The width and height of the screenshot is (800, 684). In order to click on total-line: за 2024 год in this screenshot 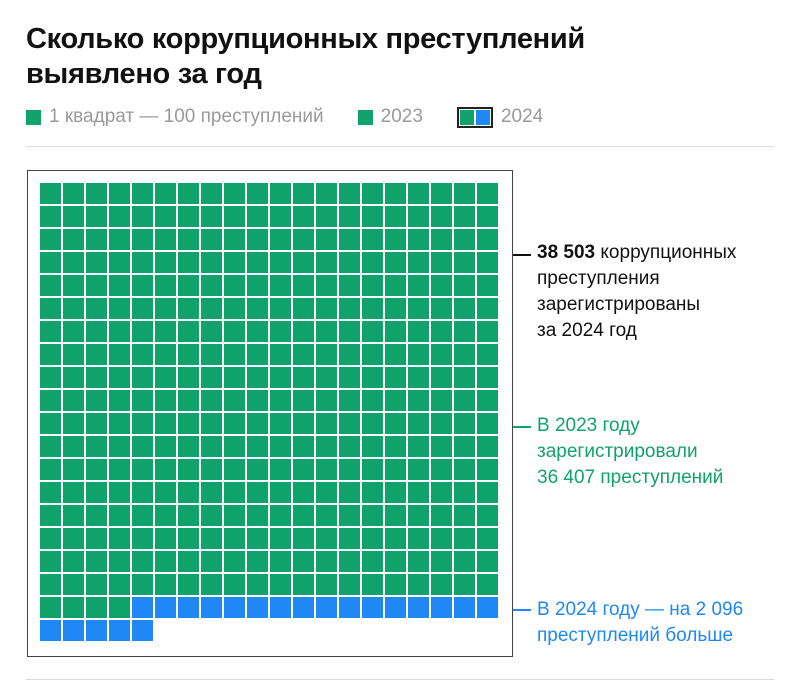, I will do `click(587, 330)`.